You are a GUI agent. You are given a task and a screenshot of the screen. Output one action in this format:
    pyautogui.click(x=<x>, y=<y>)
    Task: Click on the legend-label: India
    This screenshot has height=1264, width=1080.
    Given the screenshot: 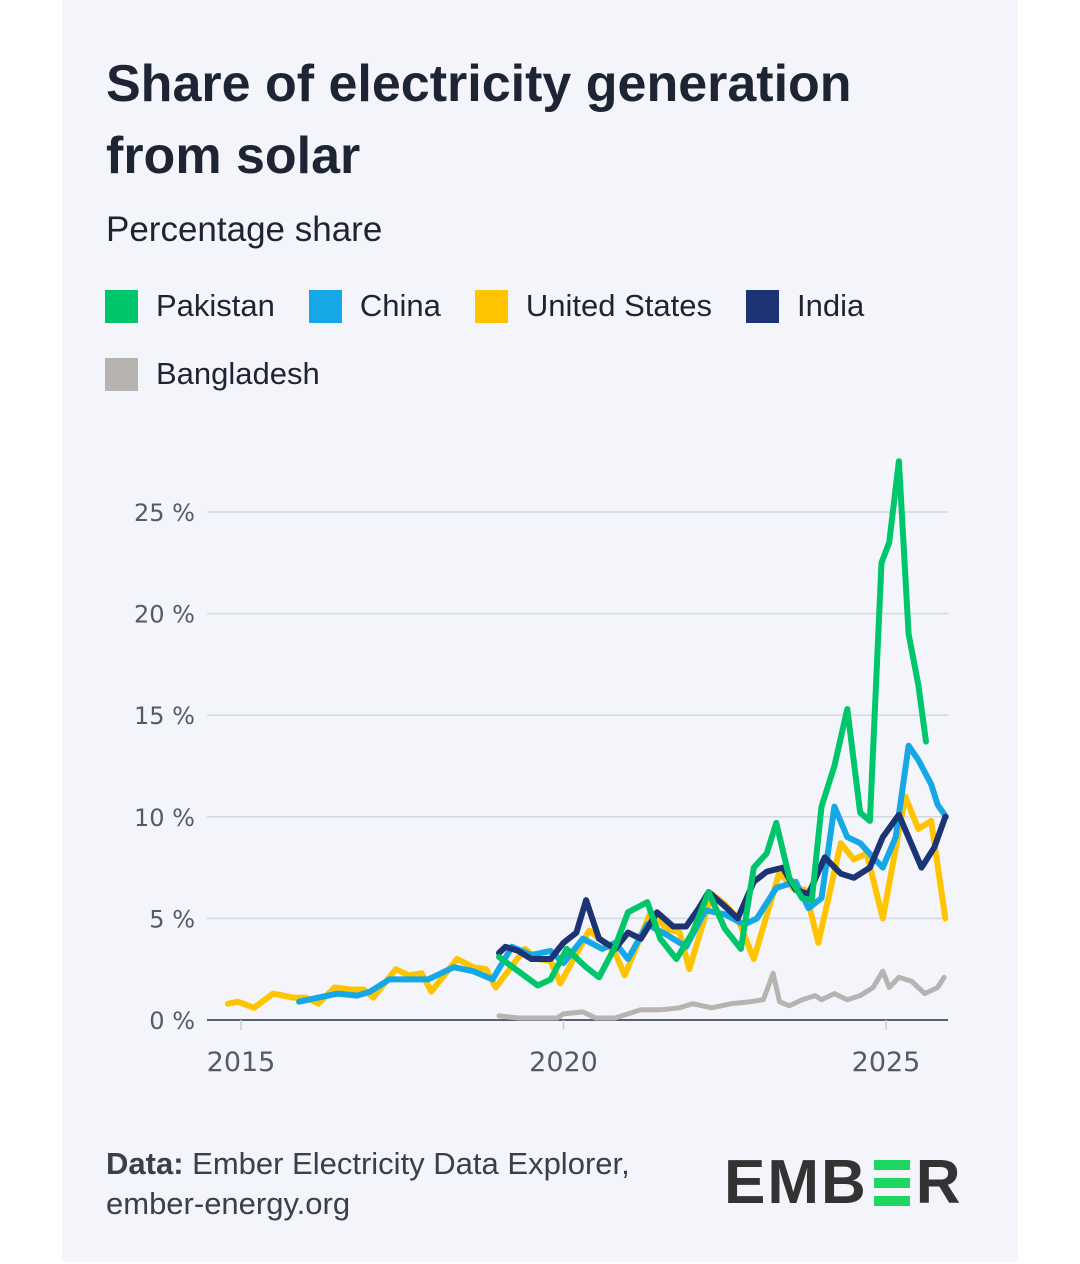 What is the action you would take?
    pyautogui.click(x=831, y=305)
    